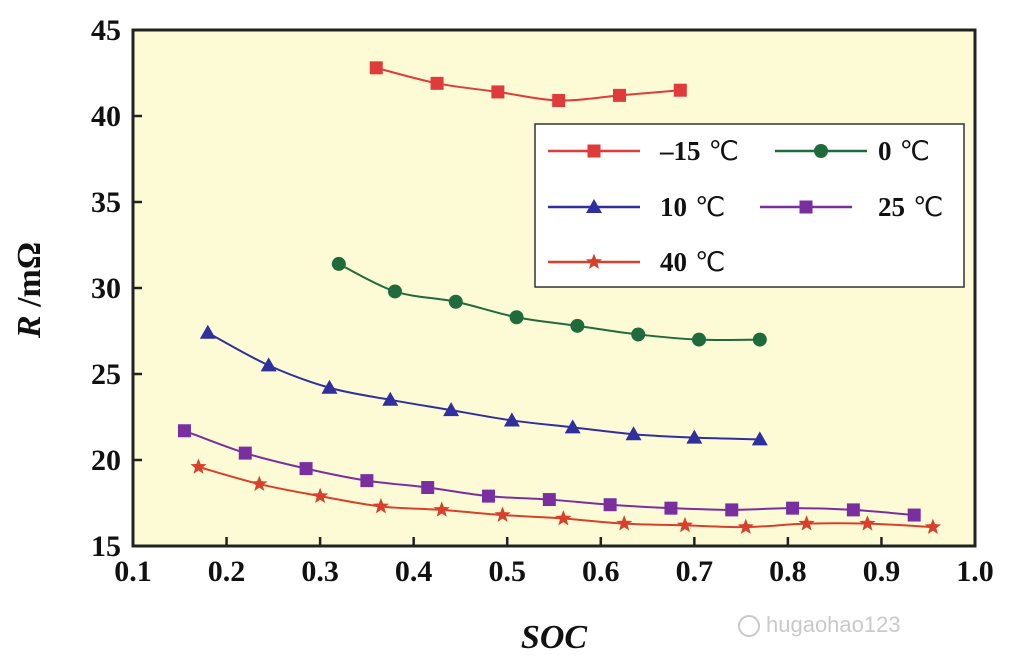 The width and height of the screenshot is (1025, 670). What do you see at coordinates (106, 116) in the screenshot?
I see `y-tick-label: 40` at bounding box center [106, 116].